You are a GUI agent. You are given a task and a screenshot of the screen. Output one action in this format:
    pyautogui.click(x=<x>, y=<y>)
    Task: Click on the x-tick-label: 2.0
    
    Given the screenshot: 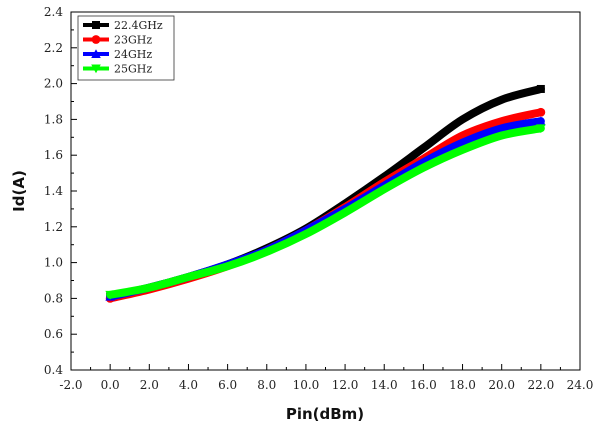 What is the action you would take?
    pyautogui.click(x=149, y=385)
    